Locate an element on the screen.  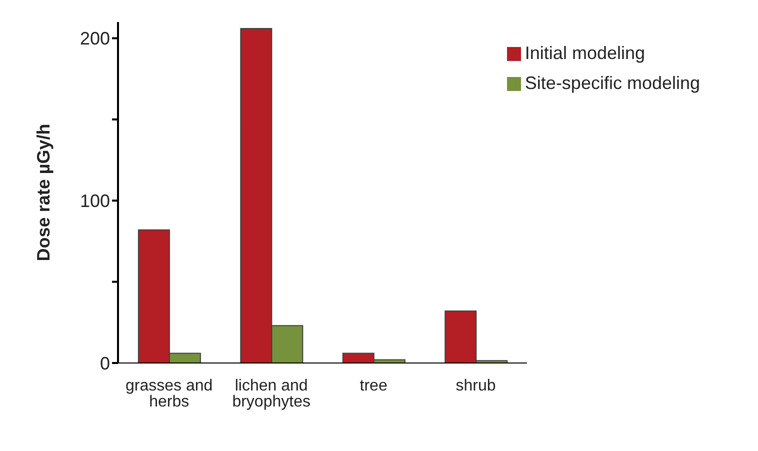
y-axis-title: Dose rate µGy/h is located at coordinates (43, 193).